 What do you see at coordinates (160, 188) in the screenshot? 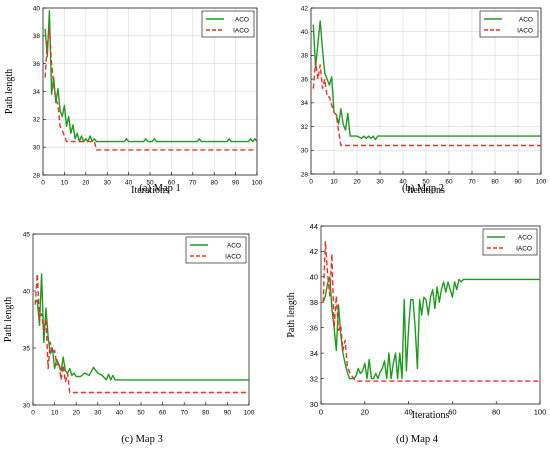
I see `caption-map-1: (a) Map 1` at bounding box center [160, 188].